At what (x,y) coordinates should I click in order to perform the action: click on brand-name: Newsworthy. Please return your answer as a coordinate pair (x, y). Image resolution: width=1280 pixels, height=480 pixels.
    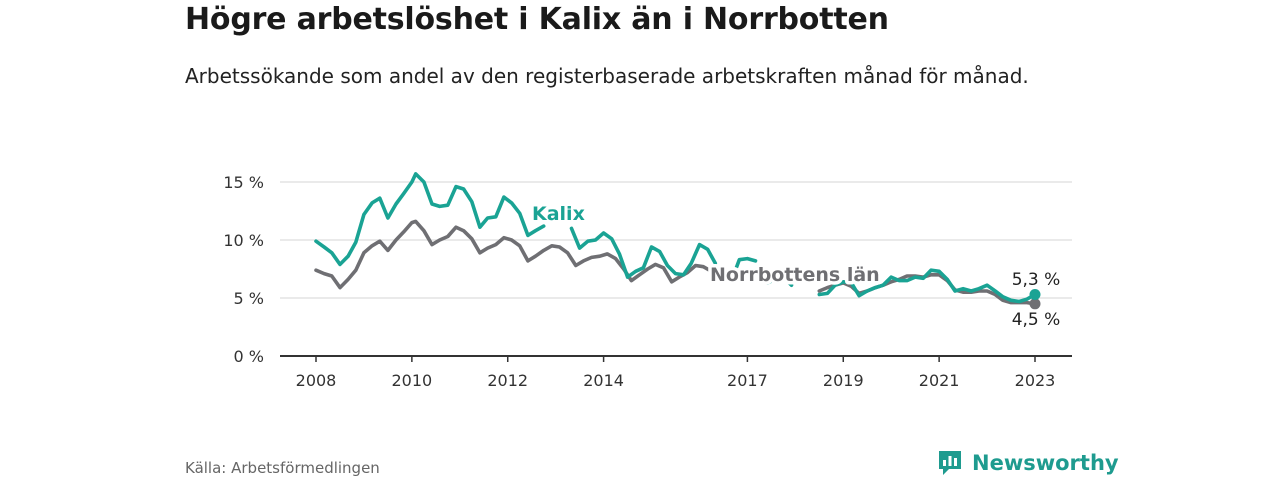
    Looking at the image, I should click on (1045, 463).